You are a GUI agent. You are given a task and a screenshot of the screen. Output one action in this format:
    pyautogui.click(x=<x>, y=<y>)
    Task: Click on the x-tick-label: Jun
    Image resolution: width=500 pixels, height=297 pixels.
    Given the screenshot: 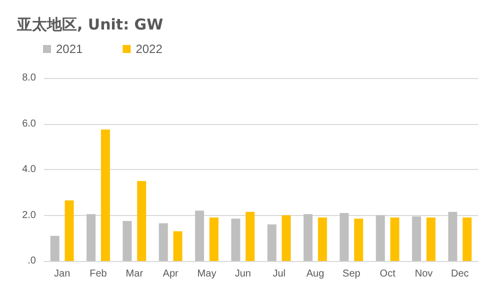 What is the action you would take?
    pyautogui.click(x=242, y=274)
    